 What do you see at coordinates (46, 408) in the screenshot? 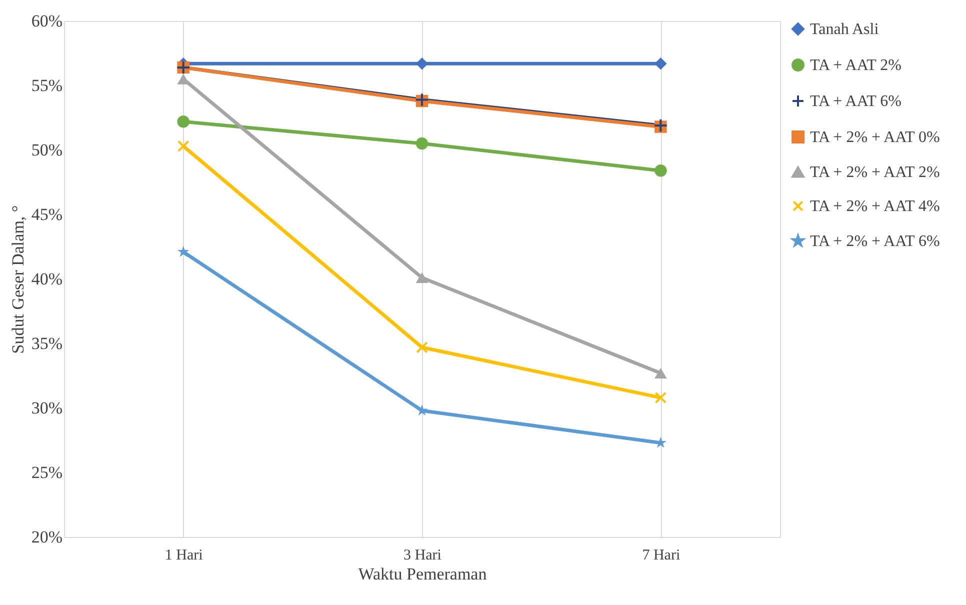
I see `y-tick-label: 30%` at bounding box center [46, 408].